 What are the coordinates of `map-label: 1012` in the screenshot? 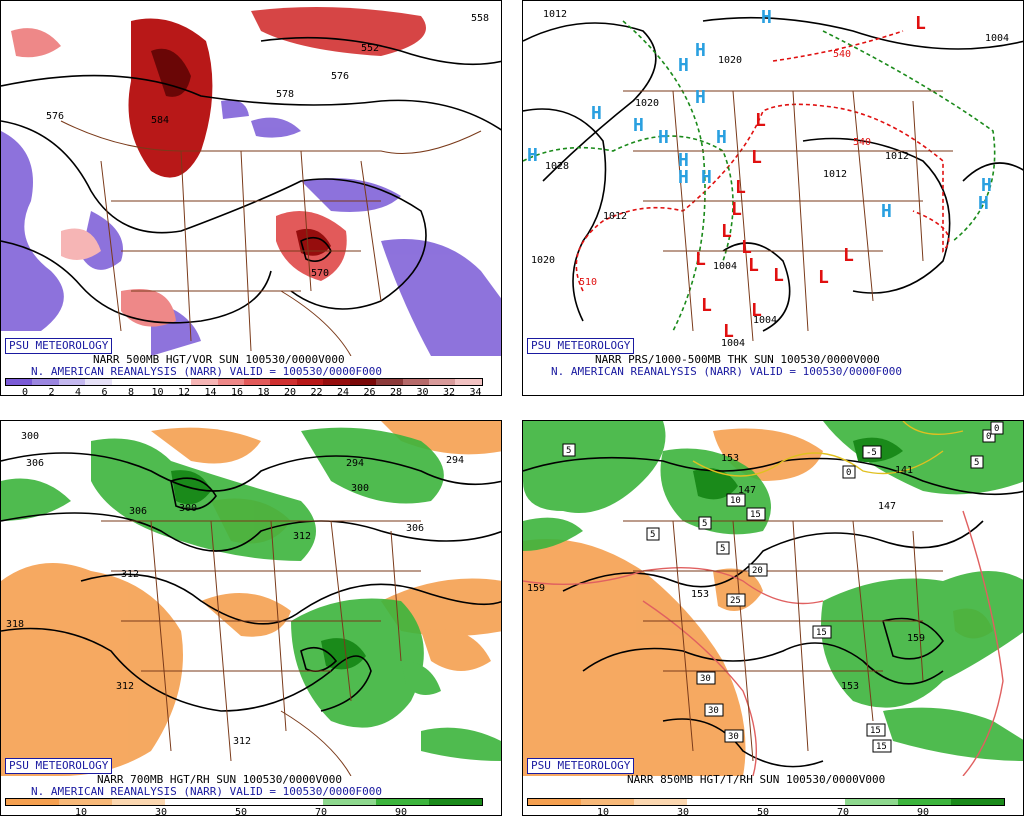 It's located at (835, 174).